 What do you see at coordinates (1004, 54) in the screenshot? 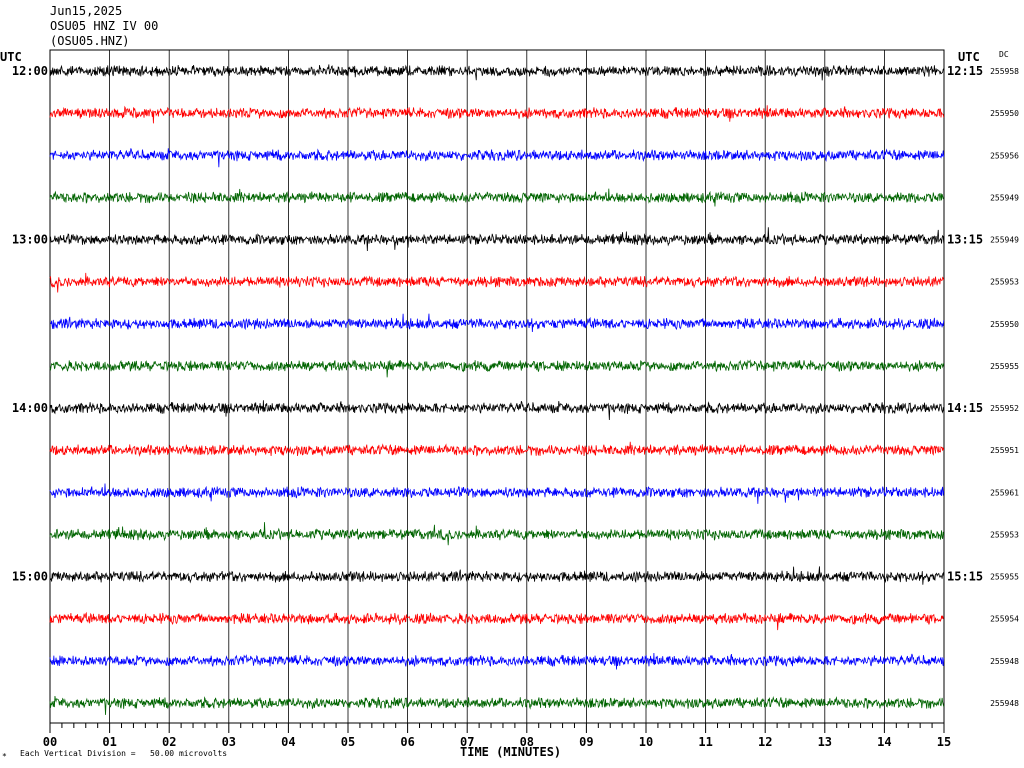
I see `dc-label: DC` at bounding box center [1004, 54].